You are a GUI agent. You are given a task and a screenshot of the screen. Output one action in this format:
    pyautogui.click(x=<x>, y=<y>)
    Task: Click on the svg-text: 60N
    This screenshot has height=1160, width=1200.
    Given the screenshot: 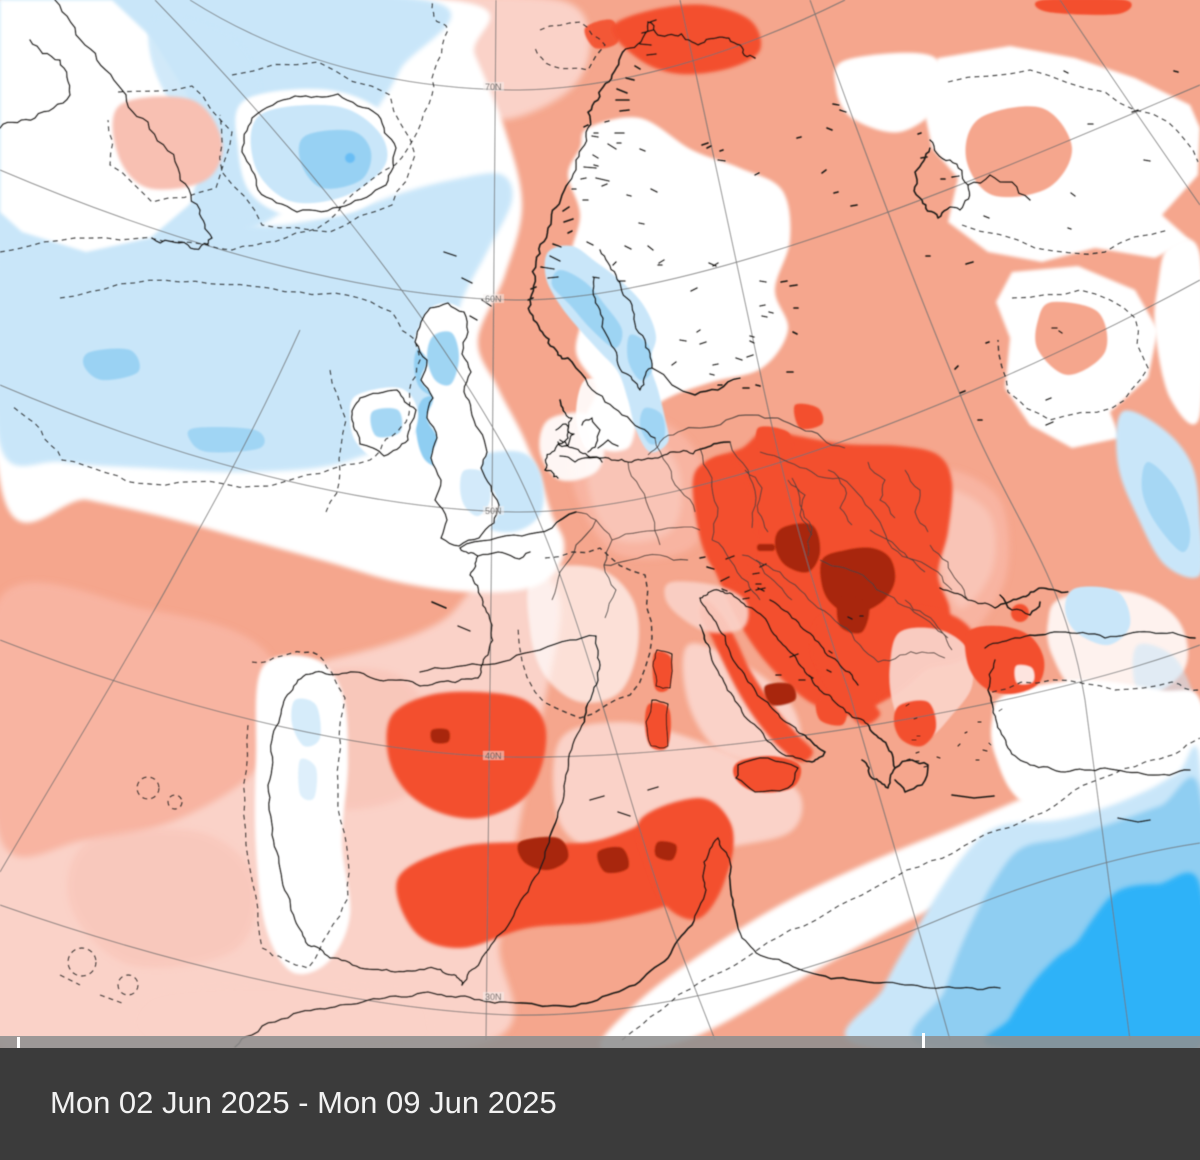 What is the action you would take?
    pyautogui.click(x=493, y=299)
    